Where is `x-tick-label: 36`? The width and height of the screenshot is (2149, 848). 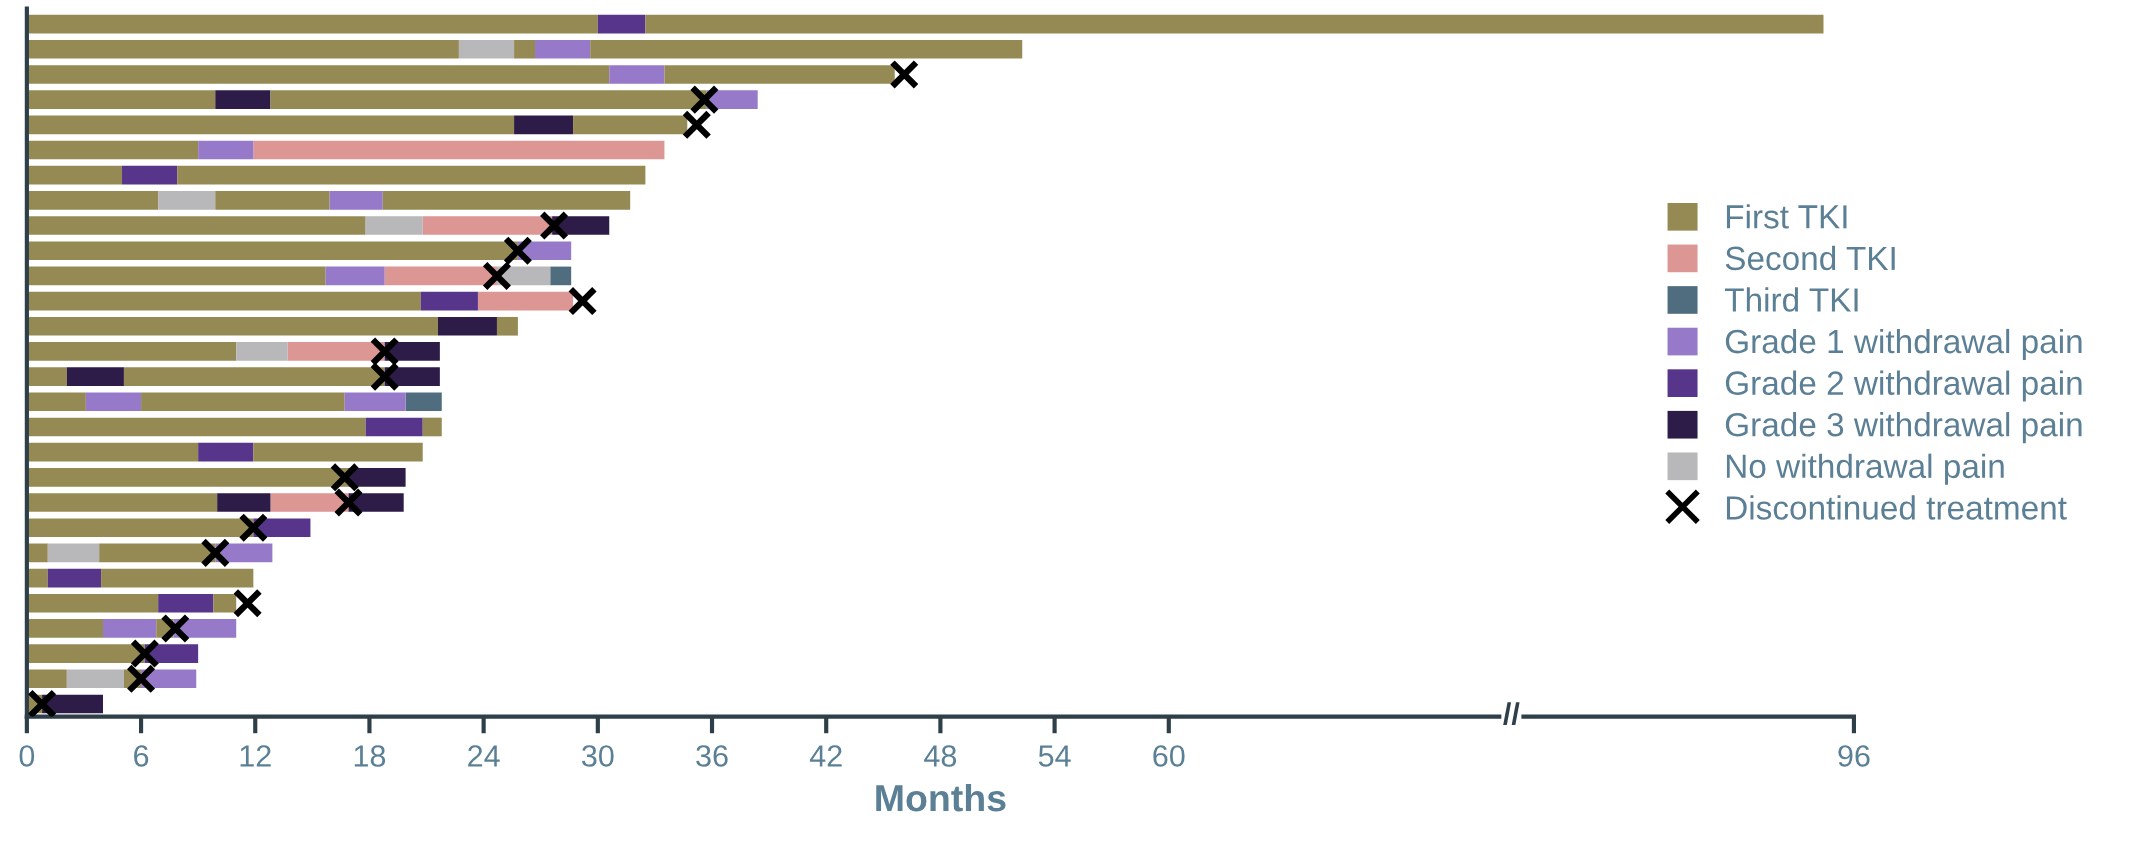
x-tick-label: 36 is located at coordinates (712, 756).